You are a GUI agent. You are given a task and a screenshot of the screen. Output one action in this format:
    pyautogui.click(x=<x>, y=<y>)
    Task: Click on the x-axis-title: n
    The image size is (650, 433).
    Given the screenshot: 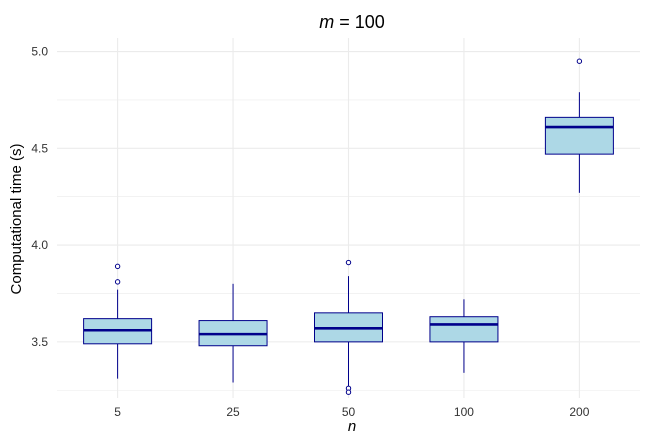 What is the action you would take?
    pyautogui.click(x=352, y=425)
    